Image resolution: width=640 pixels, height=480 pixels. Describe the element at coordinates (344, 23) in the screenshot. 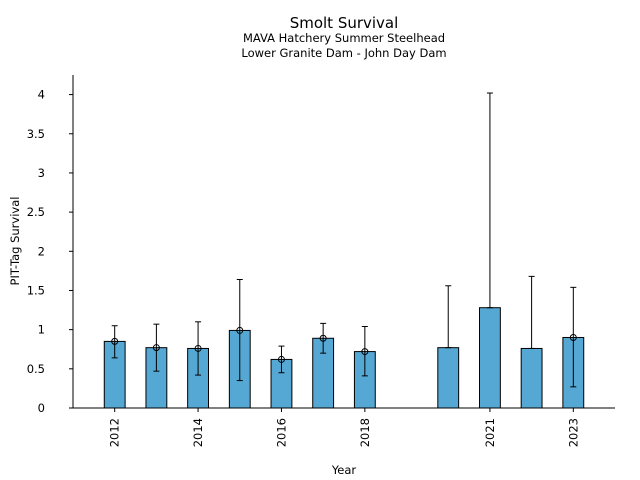

I see `chart-title: Smolt Survival` at that location.